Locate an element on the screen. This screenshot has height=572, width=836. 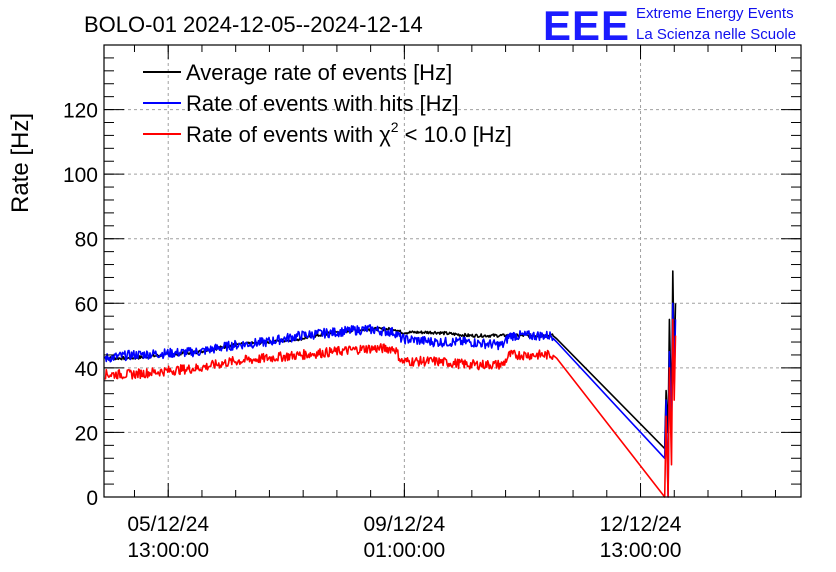
y-axis-title: Rate [Hz] is located at coordinates (20, 163).